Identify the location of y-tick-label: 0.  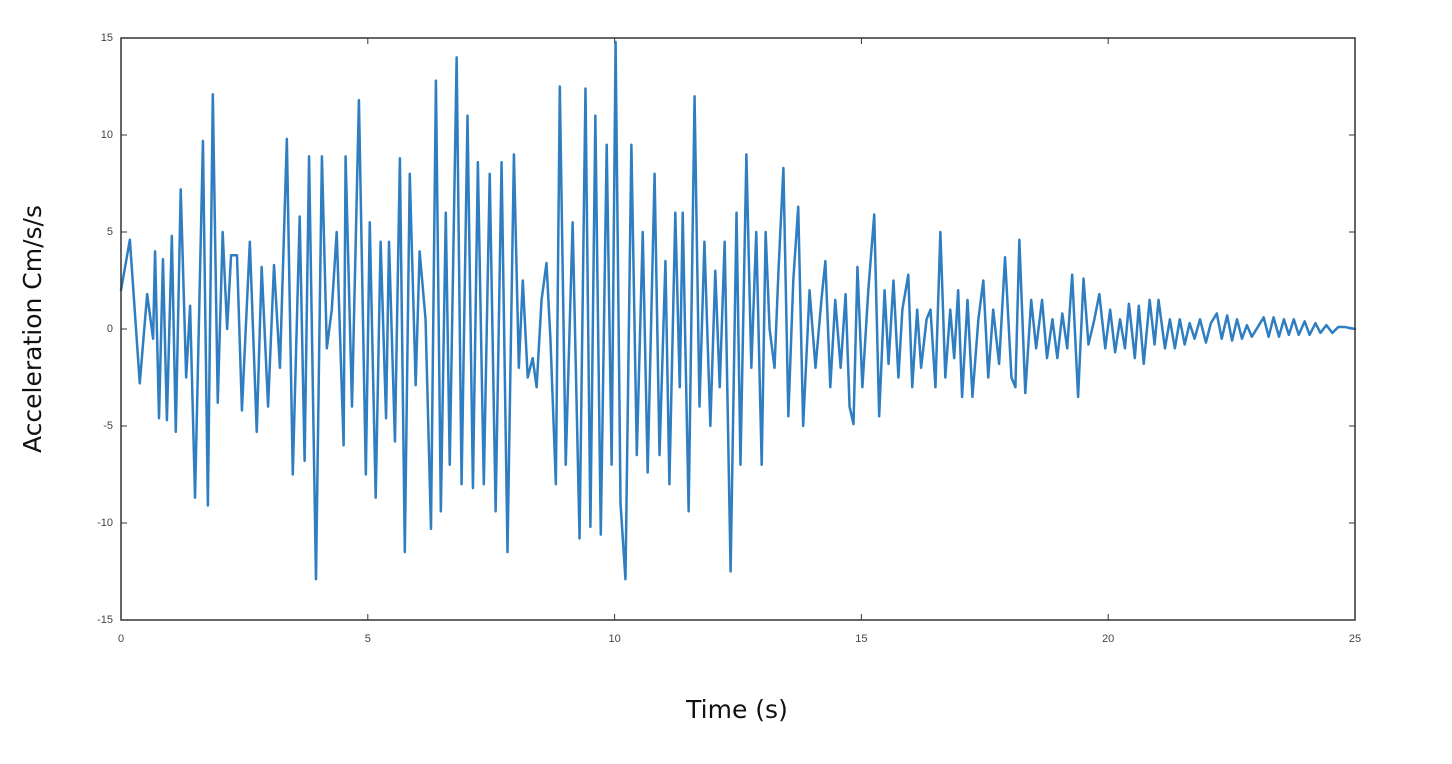
(110, 329).